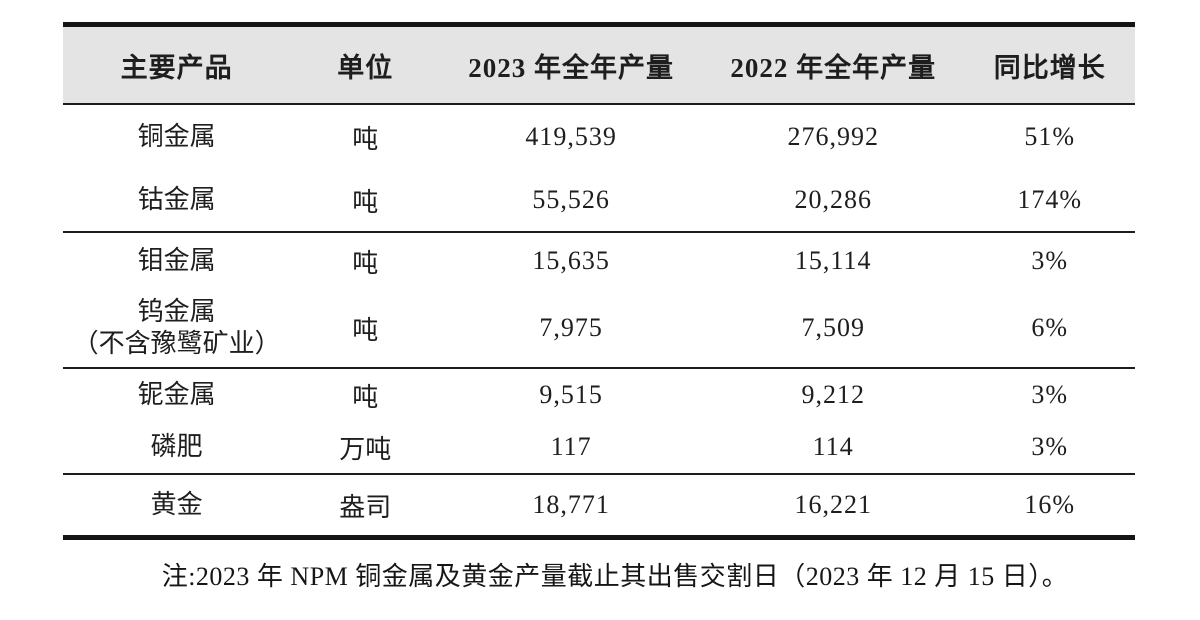 The image size is (1200, 620). What do you see at coordinates (833, 327) in the screenshot?
I see `cell-2022: 7,509` at bounding box center [833, 327].